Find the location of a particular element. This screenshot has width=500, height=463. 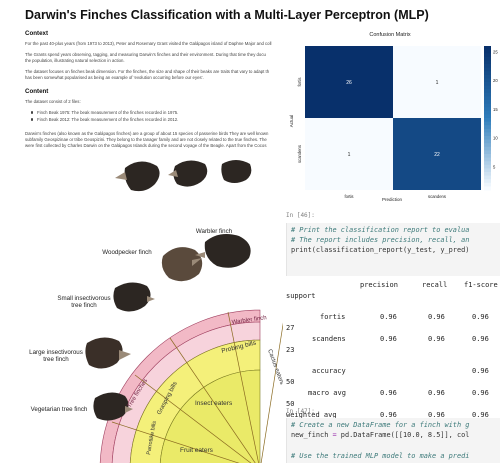

cell-47-prompt: In [47]: is located at coordinates (300, 411).